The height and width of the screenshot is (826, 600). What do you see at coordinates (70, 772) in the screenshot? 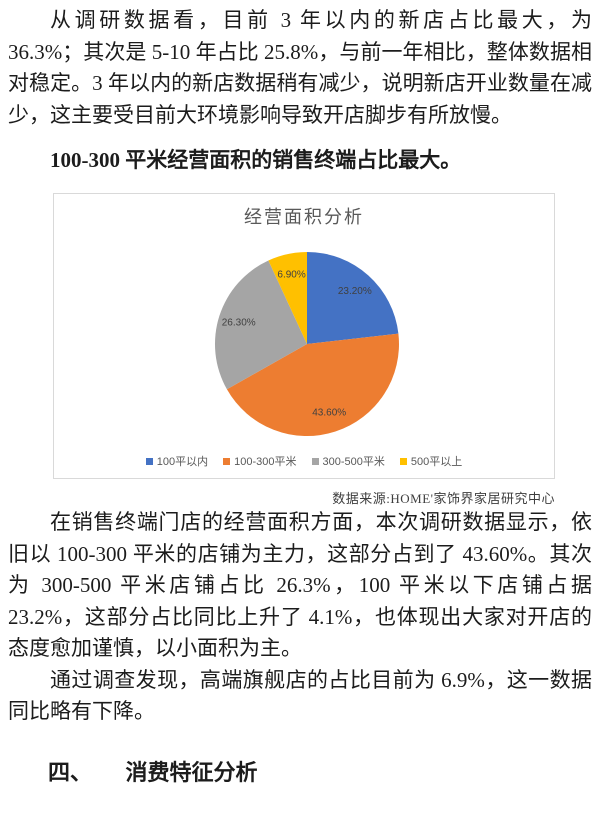
I see `section-number: 四、` at bounding box center [70, 772].